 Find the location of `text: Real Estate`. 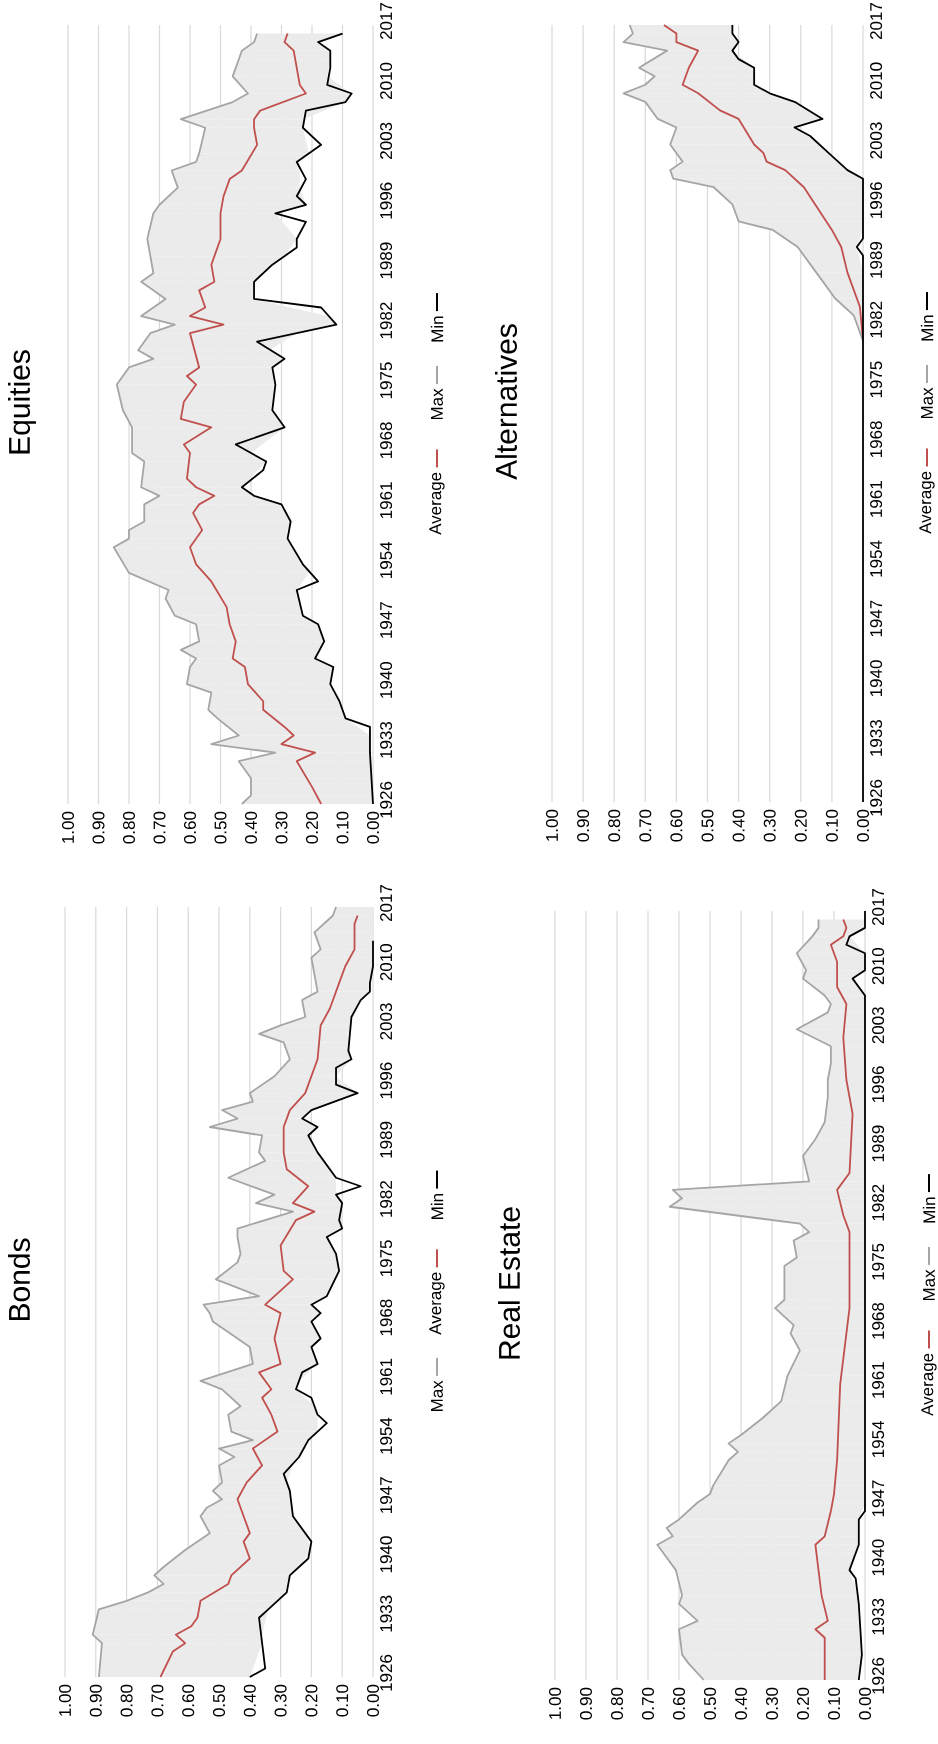

text: Real Estate is located at coordinates (508, 1283).